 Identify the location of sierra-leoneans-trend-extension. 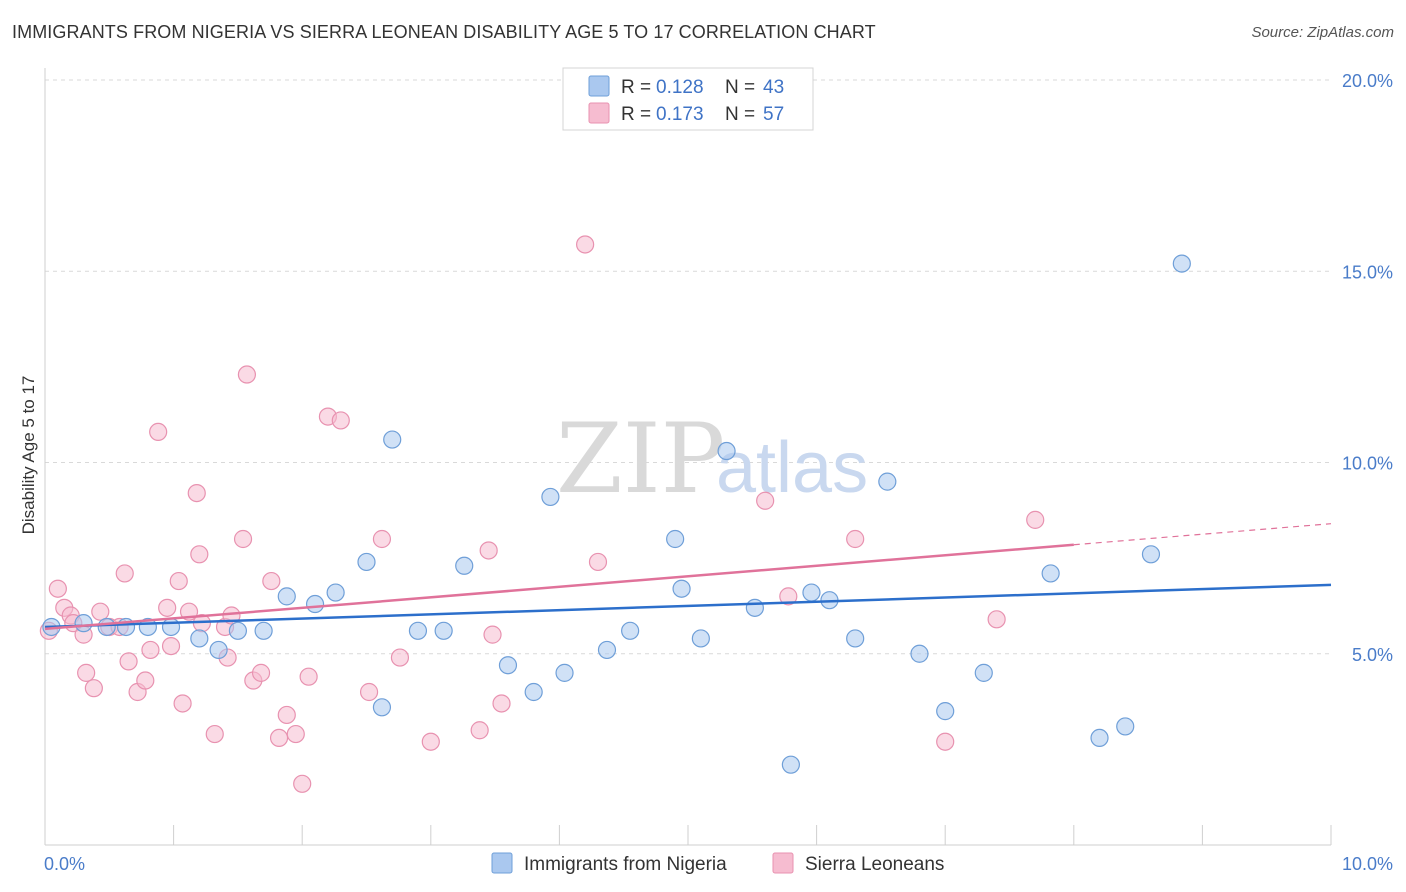
(1202, 534).